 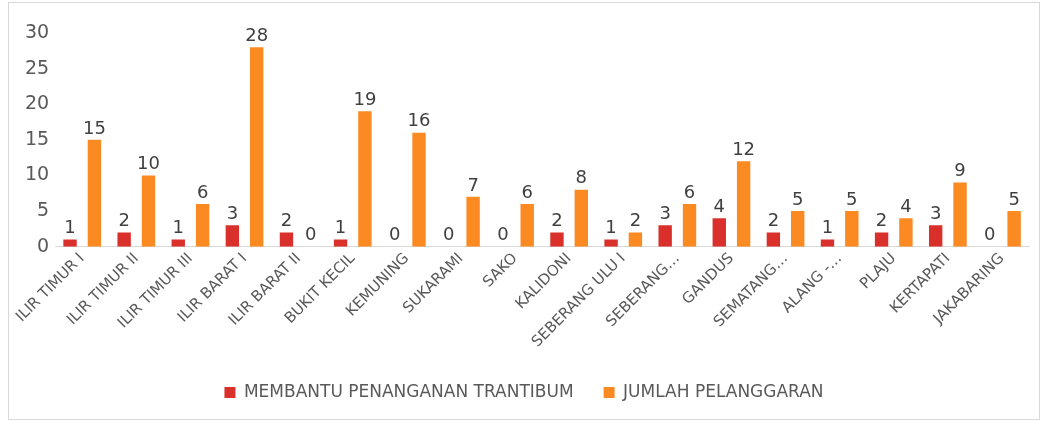 What do you see at coordinates (419, 120) in the screenshot?
I see `data-label: 16` at bounding box center [419, 120].